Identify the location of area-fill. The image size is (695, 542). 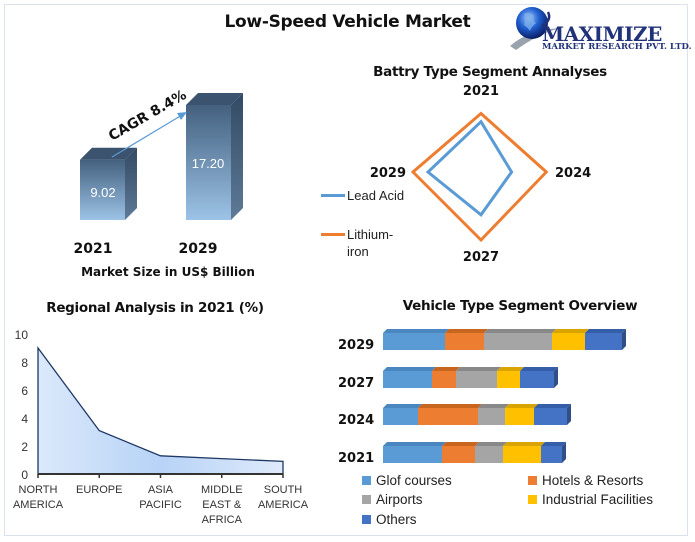
(160, 411).